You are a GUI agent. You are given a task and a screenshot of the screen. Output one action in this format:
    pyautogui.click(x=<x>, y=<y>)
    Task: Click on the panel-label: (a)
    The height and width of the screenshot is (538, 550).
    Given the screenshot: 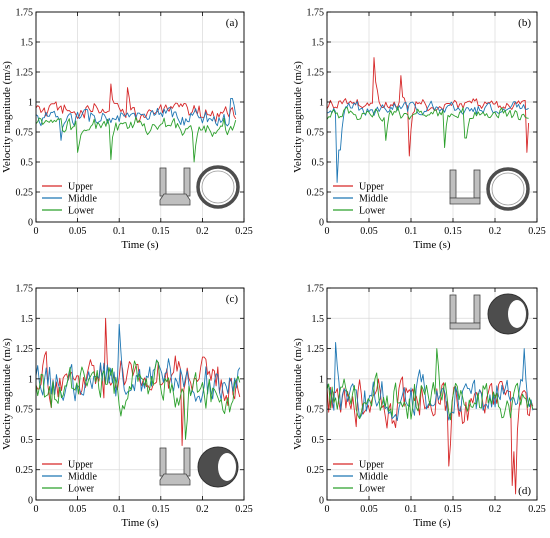 What is the action you would take?
    pyautogui.click(x=232, y=23)
    